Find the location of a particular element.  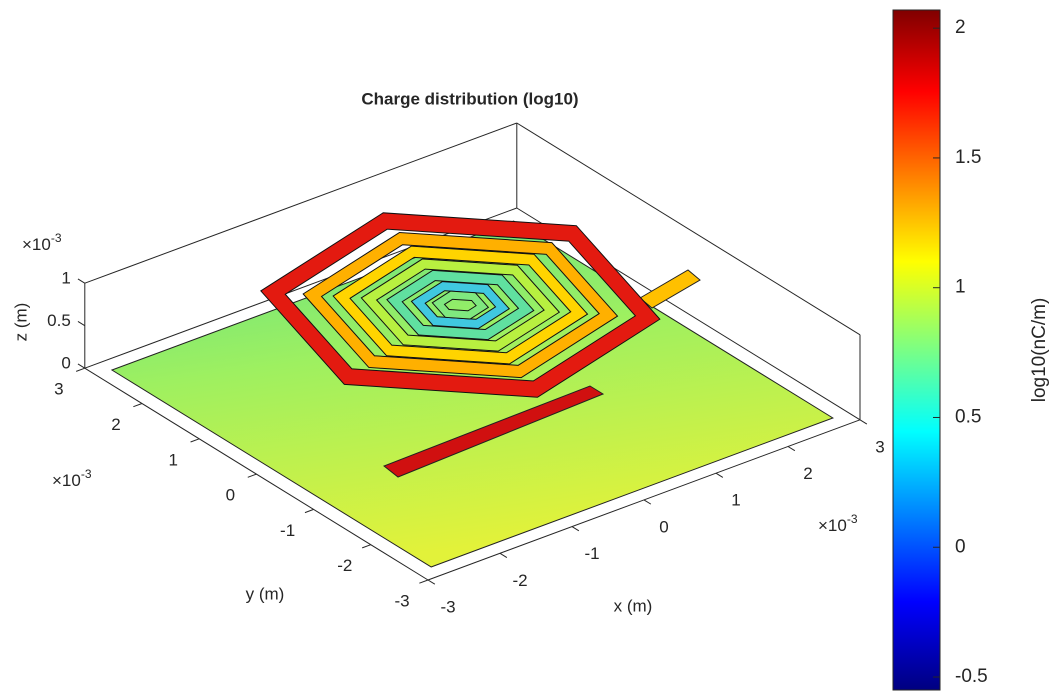

y-tick-label: 1 is located at coordinates (172, 459).